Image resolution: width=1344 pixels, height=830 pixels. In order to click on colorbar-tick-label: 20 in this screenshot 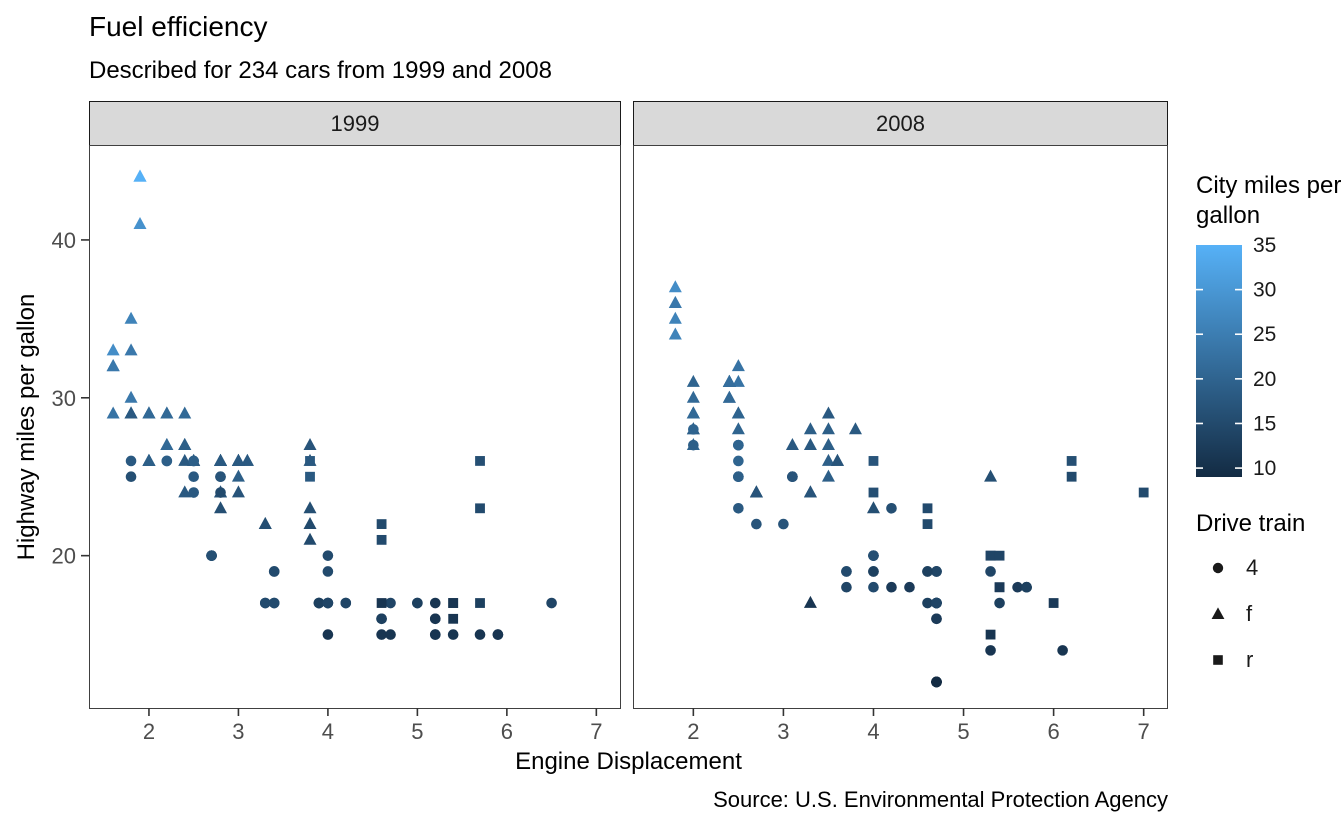, I will do `click(1264, 379)`.